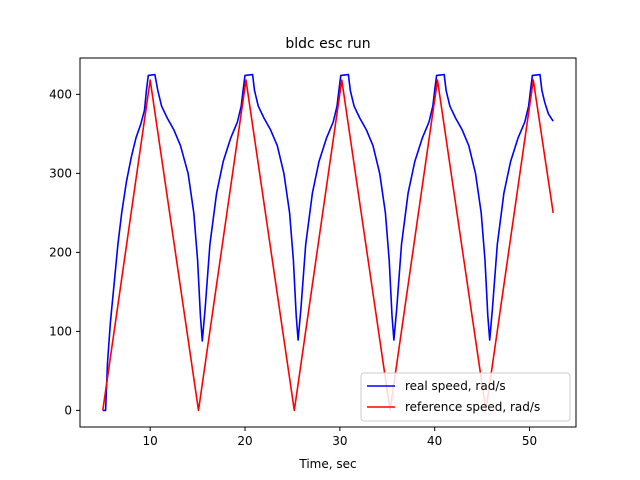  I want to click on y-tick-label: 300, so click(60, 173).